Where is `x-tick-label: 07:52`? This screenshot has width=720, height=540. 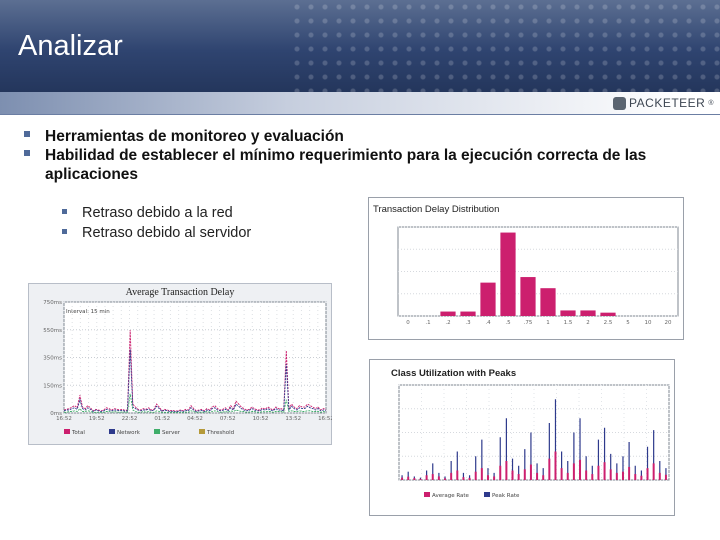
x-tick-label: 07:52 is located at coordinates (228, 419).